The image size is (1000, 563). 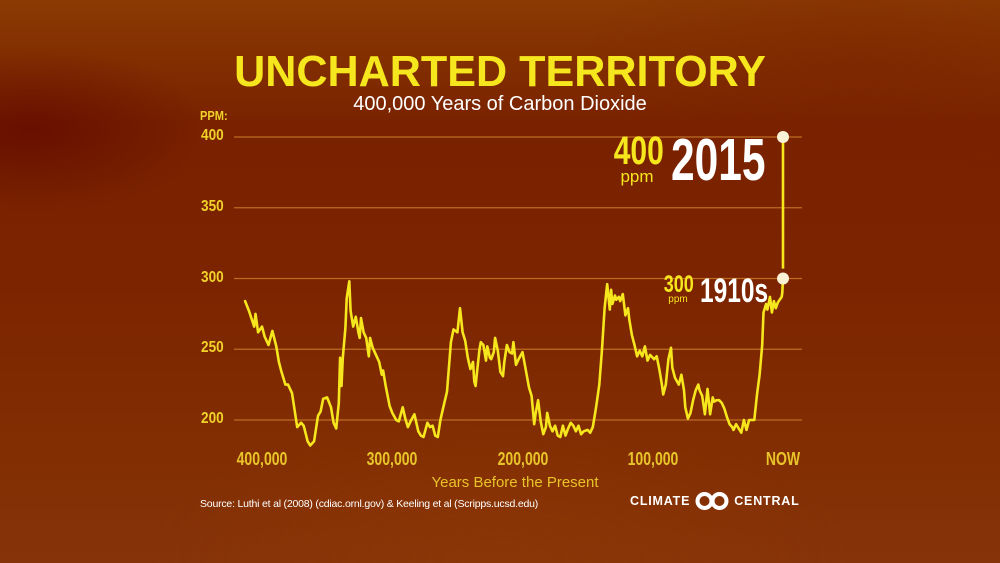 I want to click on annotation-2015-unit: ppm, so click(x=637, y=176).